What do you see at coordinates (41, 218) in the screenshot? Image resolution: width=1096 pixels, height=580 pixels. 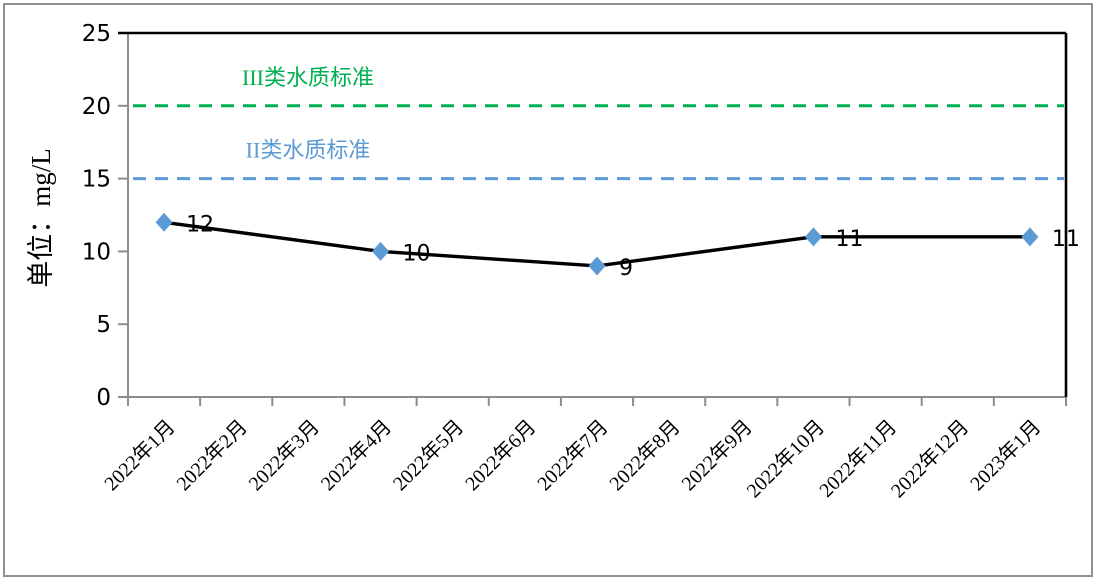 I see `y-axis-title: 单位：mg/L` at bounding box center [41, 218].